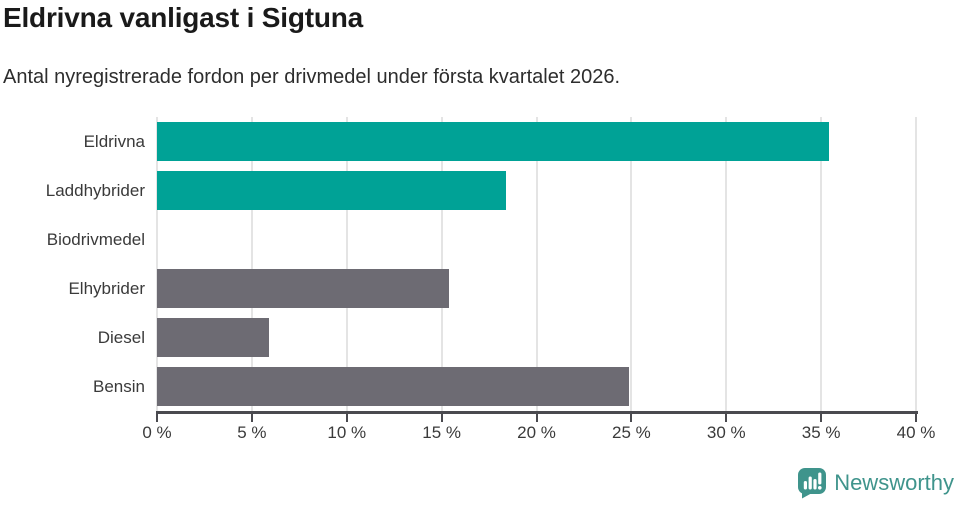 The height and width of the screenshot is (505, 960). Describe the element at coordinates (121, 337) in the screenshot. I see `category-label-diesel: Diesel` at that location.